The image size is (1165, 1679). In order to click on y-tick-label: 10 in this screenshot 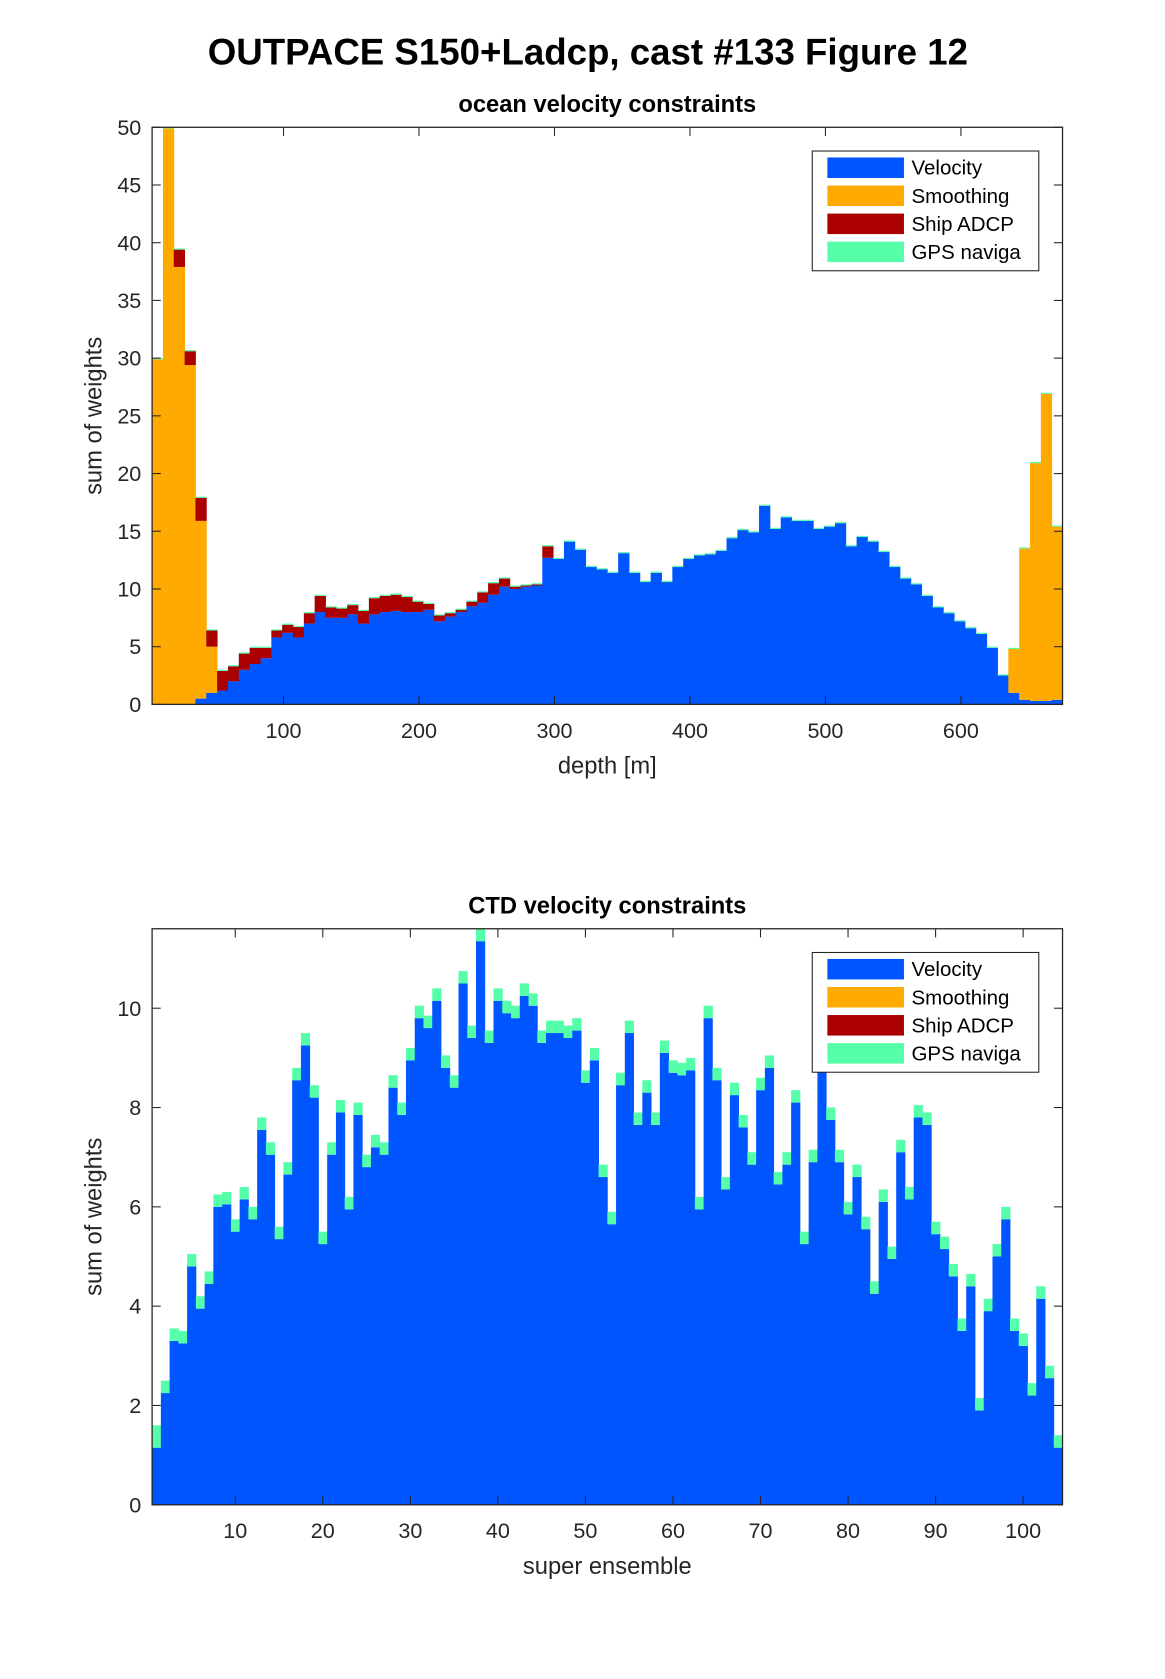, I will do `click(129, 589)`.